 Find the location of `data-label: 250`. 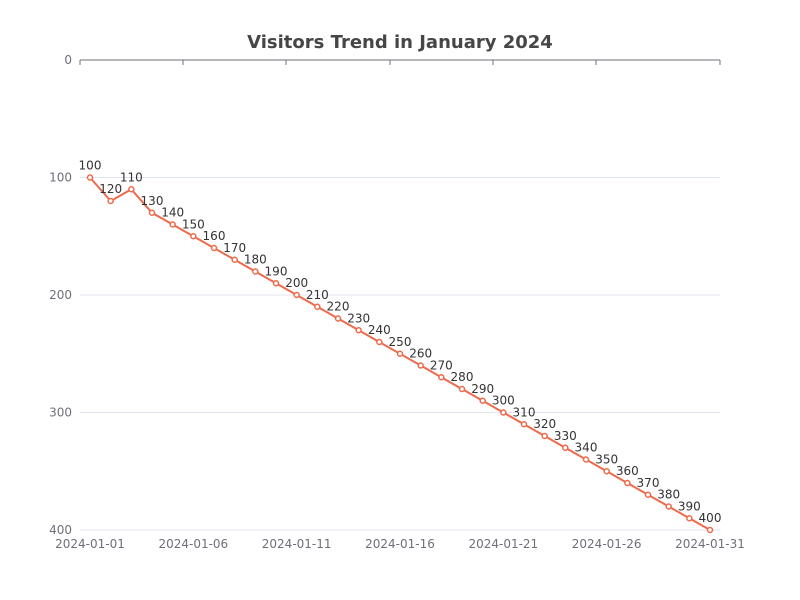

data-label: 250 is located at coordinates (400, 342).